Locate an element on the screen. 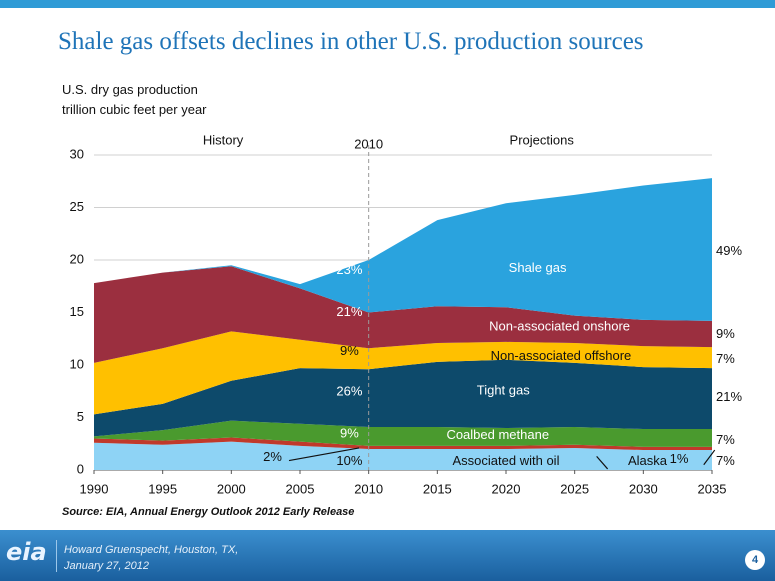  x-tick-label: 2030 is located at coordinates (643, 488).